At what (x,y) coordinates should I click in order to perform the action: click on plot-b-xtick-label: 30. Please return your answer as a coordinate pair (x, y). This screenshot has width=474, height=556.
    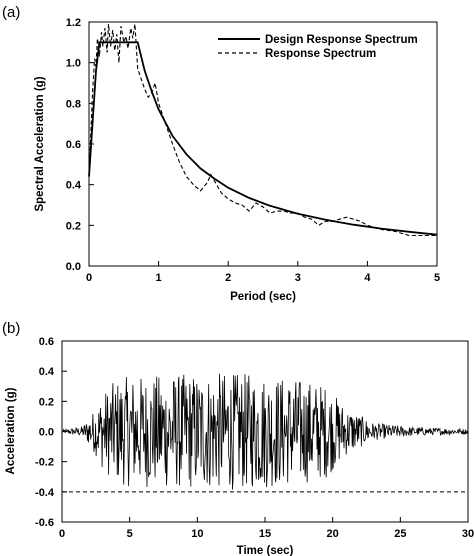
    Looking at the image, I should click on (468, 534).